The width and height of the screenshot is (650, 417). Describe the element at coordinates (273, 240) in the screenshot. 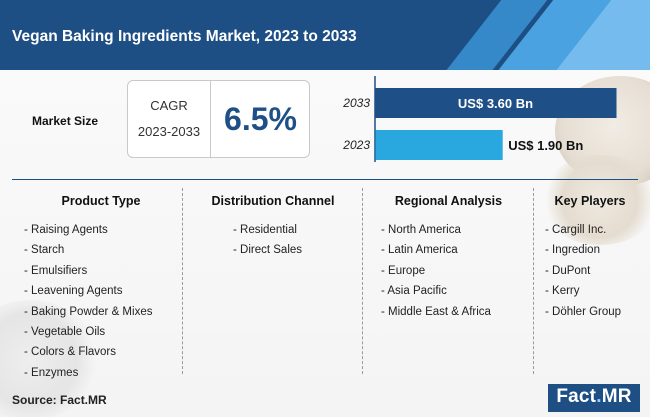

I see `segment-list: - Residential - Direct Sales` at that location.